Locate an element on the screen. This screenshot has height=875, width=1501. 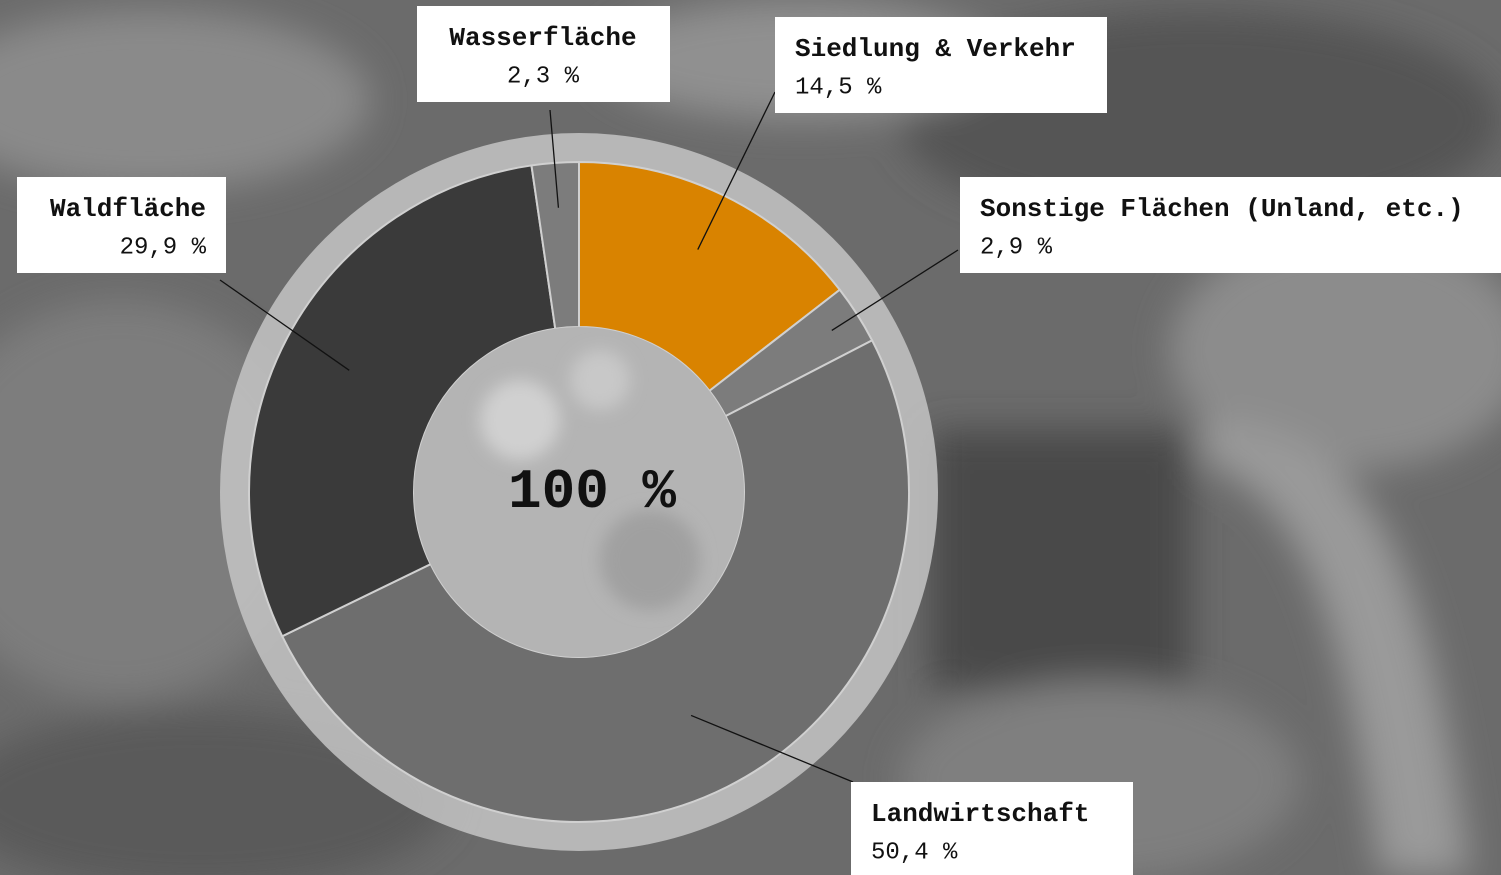
slice-value: 2,9 % is located at coordinates (1016, 247).